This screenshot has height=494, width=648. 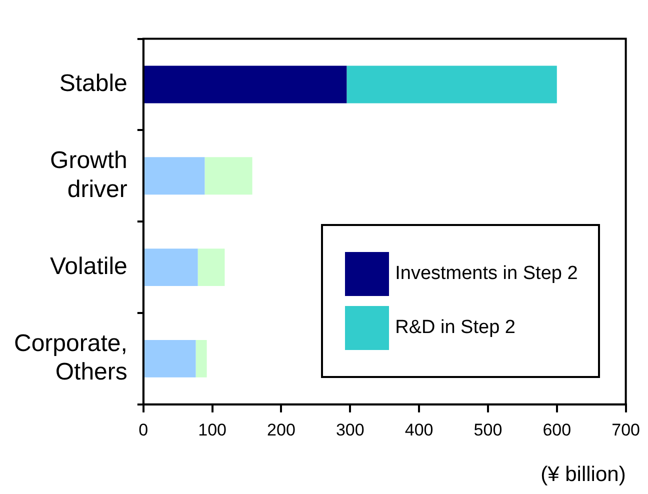 What do you see at coordinates (89, 175) in the screenshot?
I see `y-tick-label: Growth driver` at bounding box center [89, 175].